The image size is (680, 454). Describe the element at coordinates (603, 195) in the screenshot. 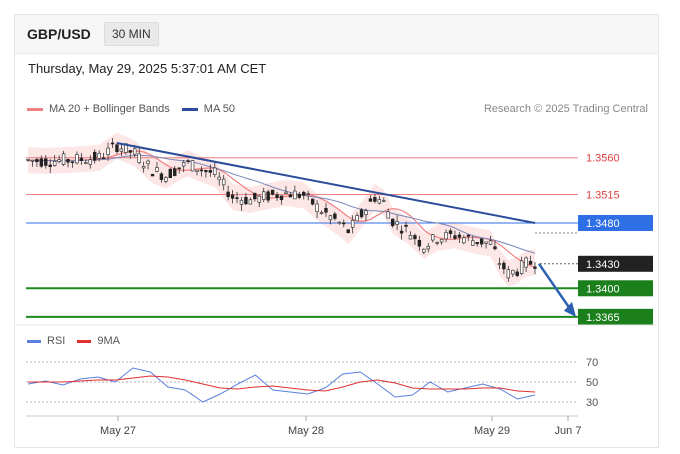

I see `level-label: 1.3515` at that location.